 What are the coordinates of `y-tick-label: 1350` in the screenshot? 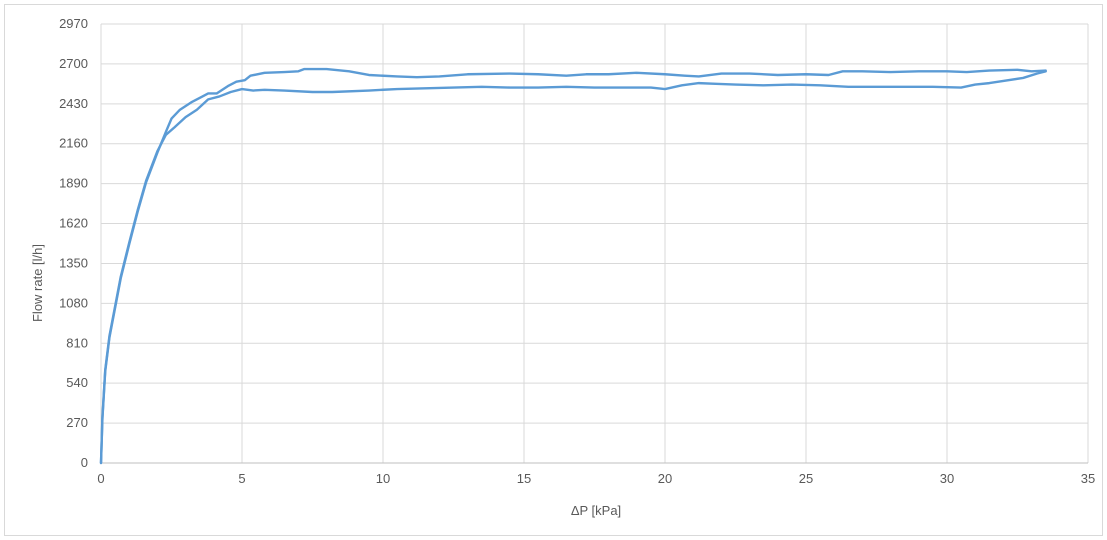 It's located at (73, 262).